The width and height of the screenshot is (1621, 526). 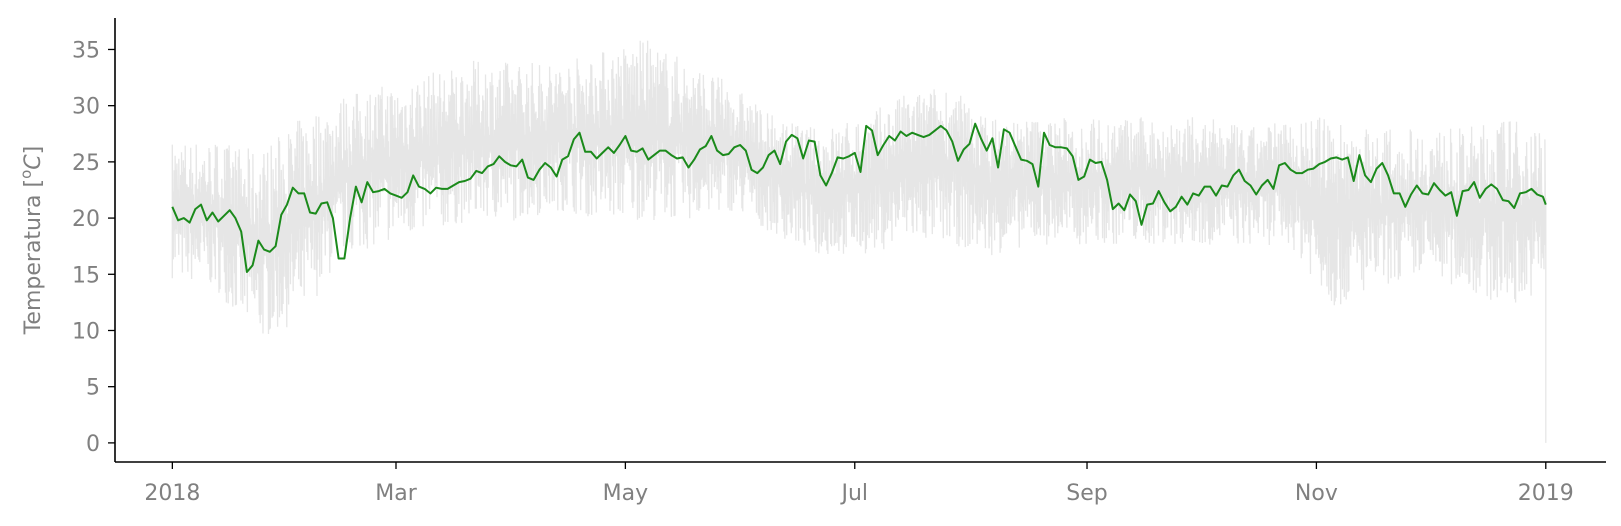 I want to click on x-tick-label: Mar, so click(x=396, y=493).